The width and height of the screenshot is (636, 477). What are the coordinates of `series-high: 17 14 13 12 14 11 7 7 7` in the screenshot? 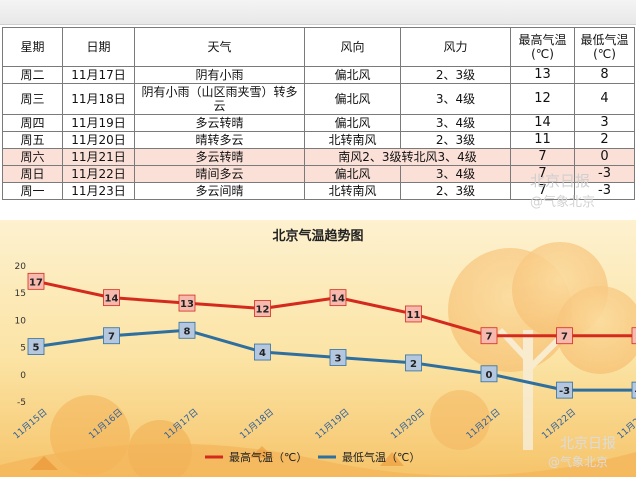 It's located at (331, 308).